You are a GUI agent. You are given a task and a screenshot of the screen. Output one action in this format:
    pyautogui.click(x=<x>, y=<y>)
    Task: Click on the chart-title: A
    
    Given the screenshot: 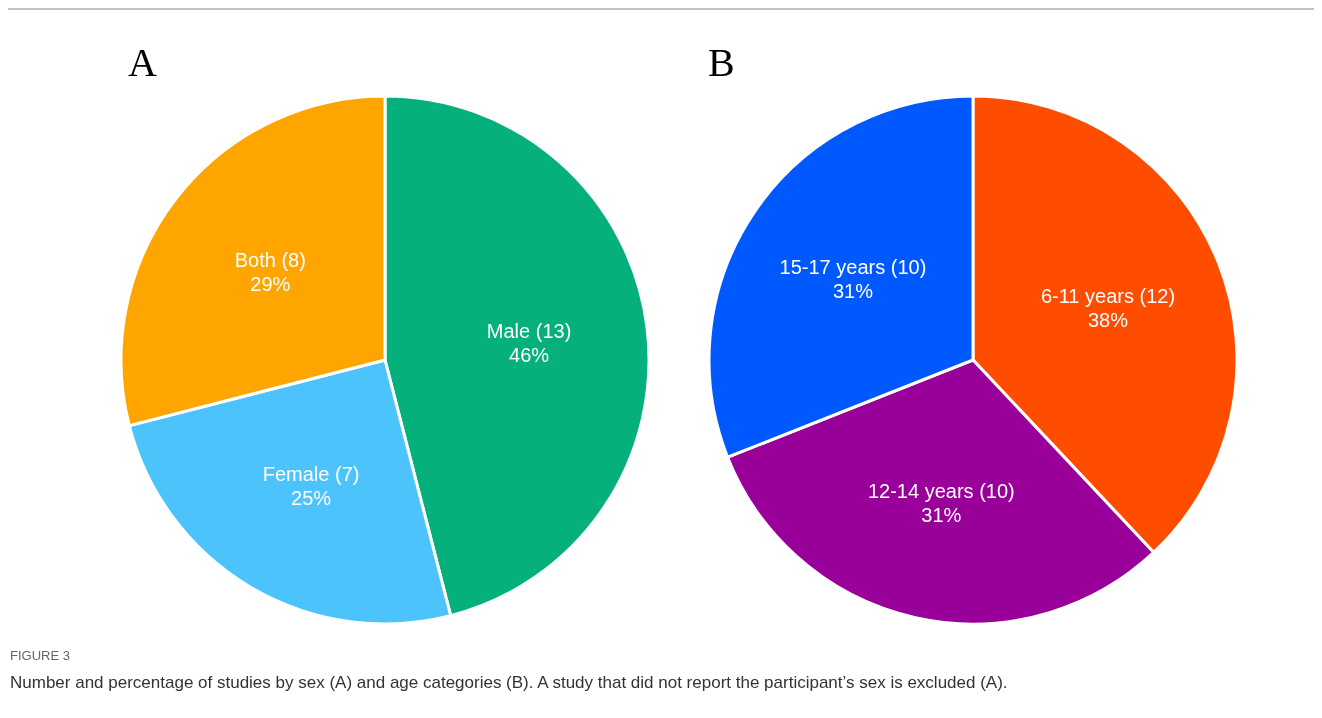 What is the action you would take?
    pyautogui.click(x=142, y=62)
    